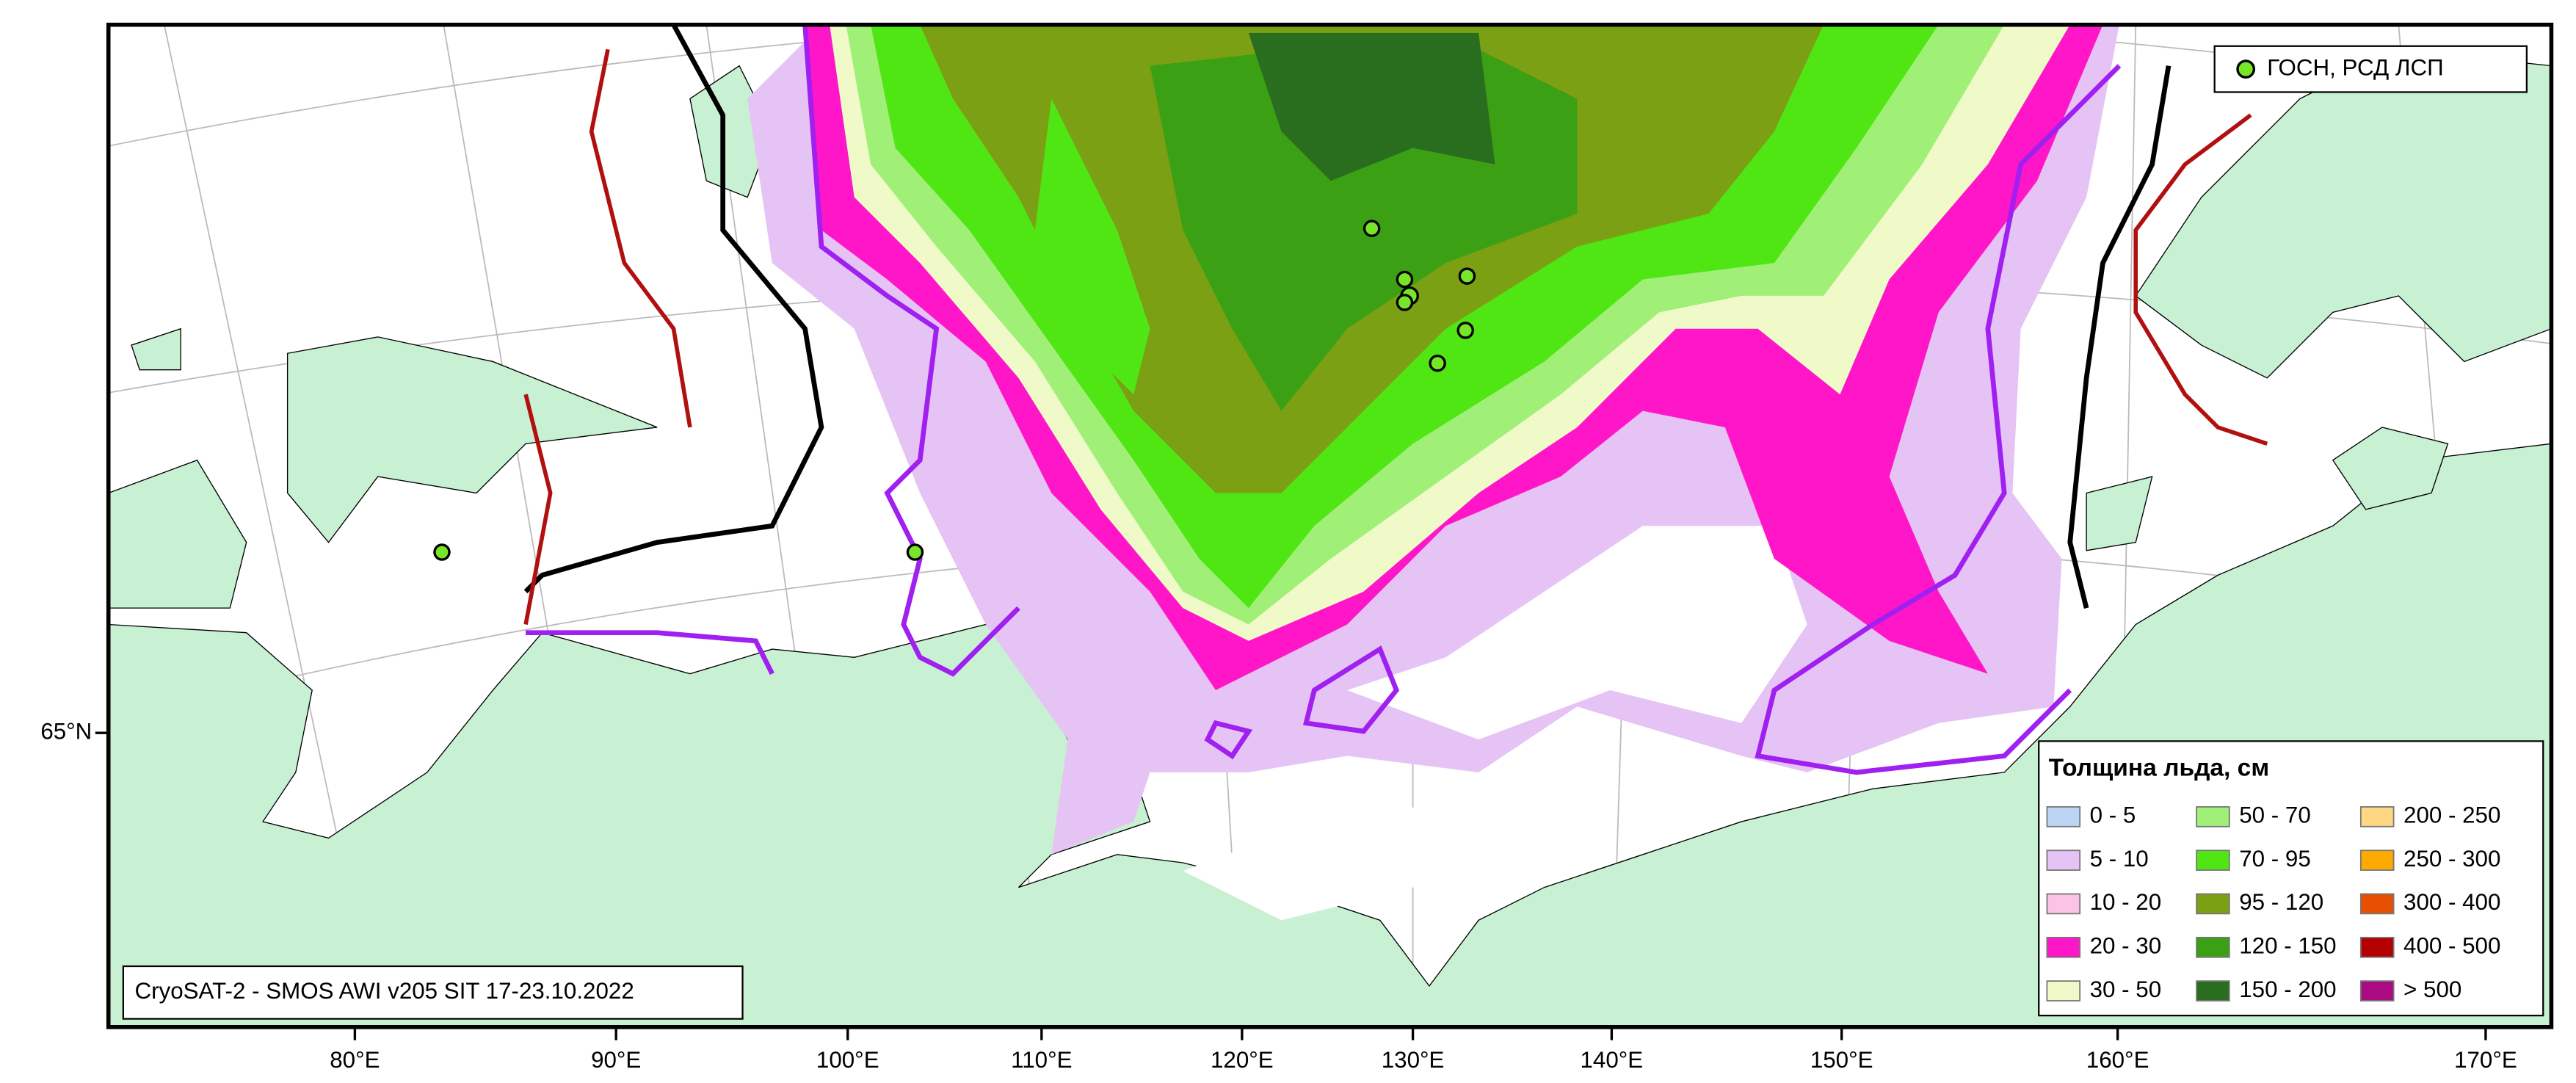 This screenshot has width=2576, height=1083. What do you see at coordinates (2288, 990) in the screenshot?
I see `legend-label: 150 - 200` at bounding box center [2288, 990].